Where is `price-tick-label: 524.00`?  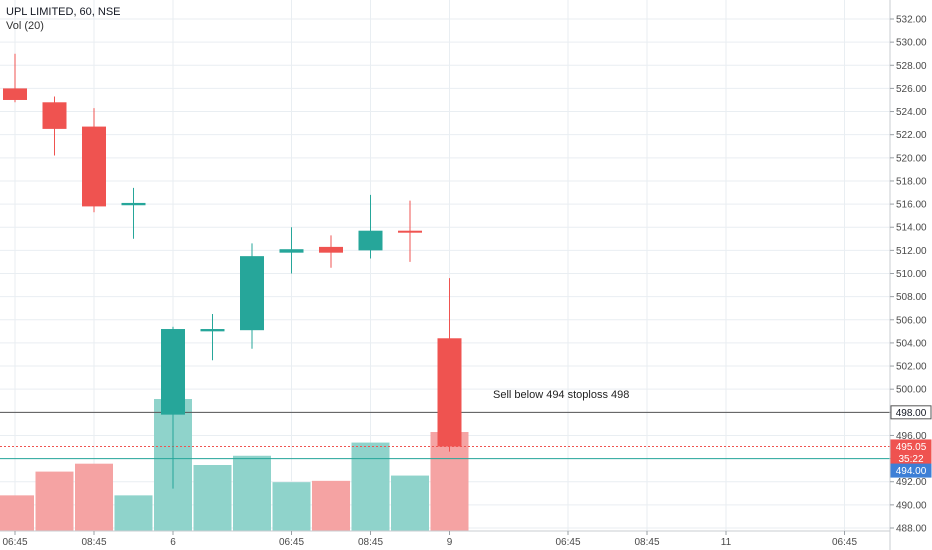
price-tick-label: 524.00 is located at coordinates (911, 112).